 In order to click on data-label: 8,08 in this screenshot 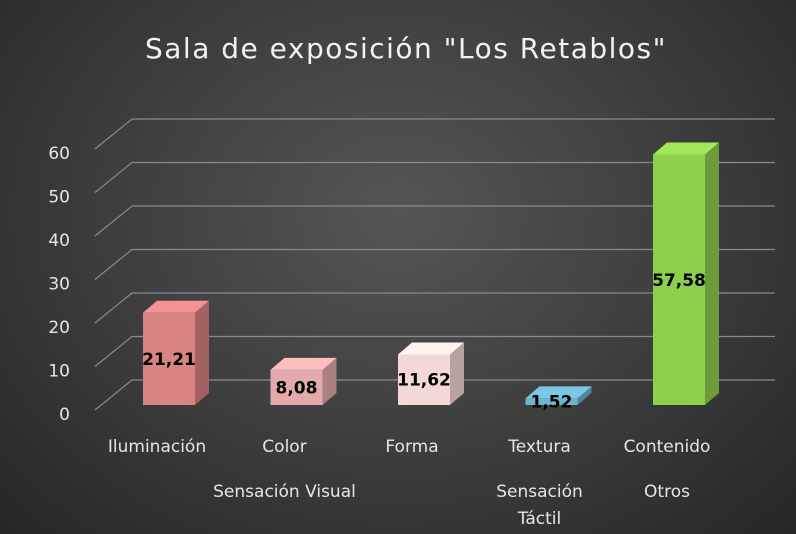, I will do `click(297, 388)`.